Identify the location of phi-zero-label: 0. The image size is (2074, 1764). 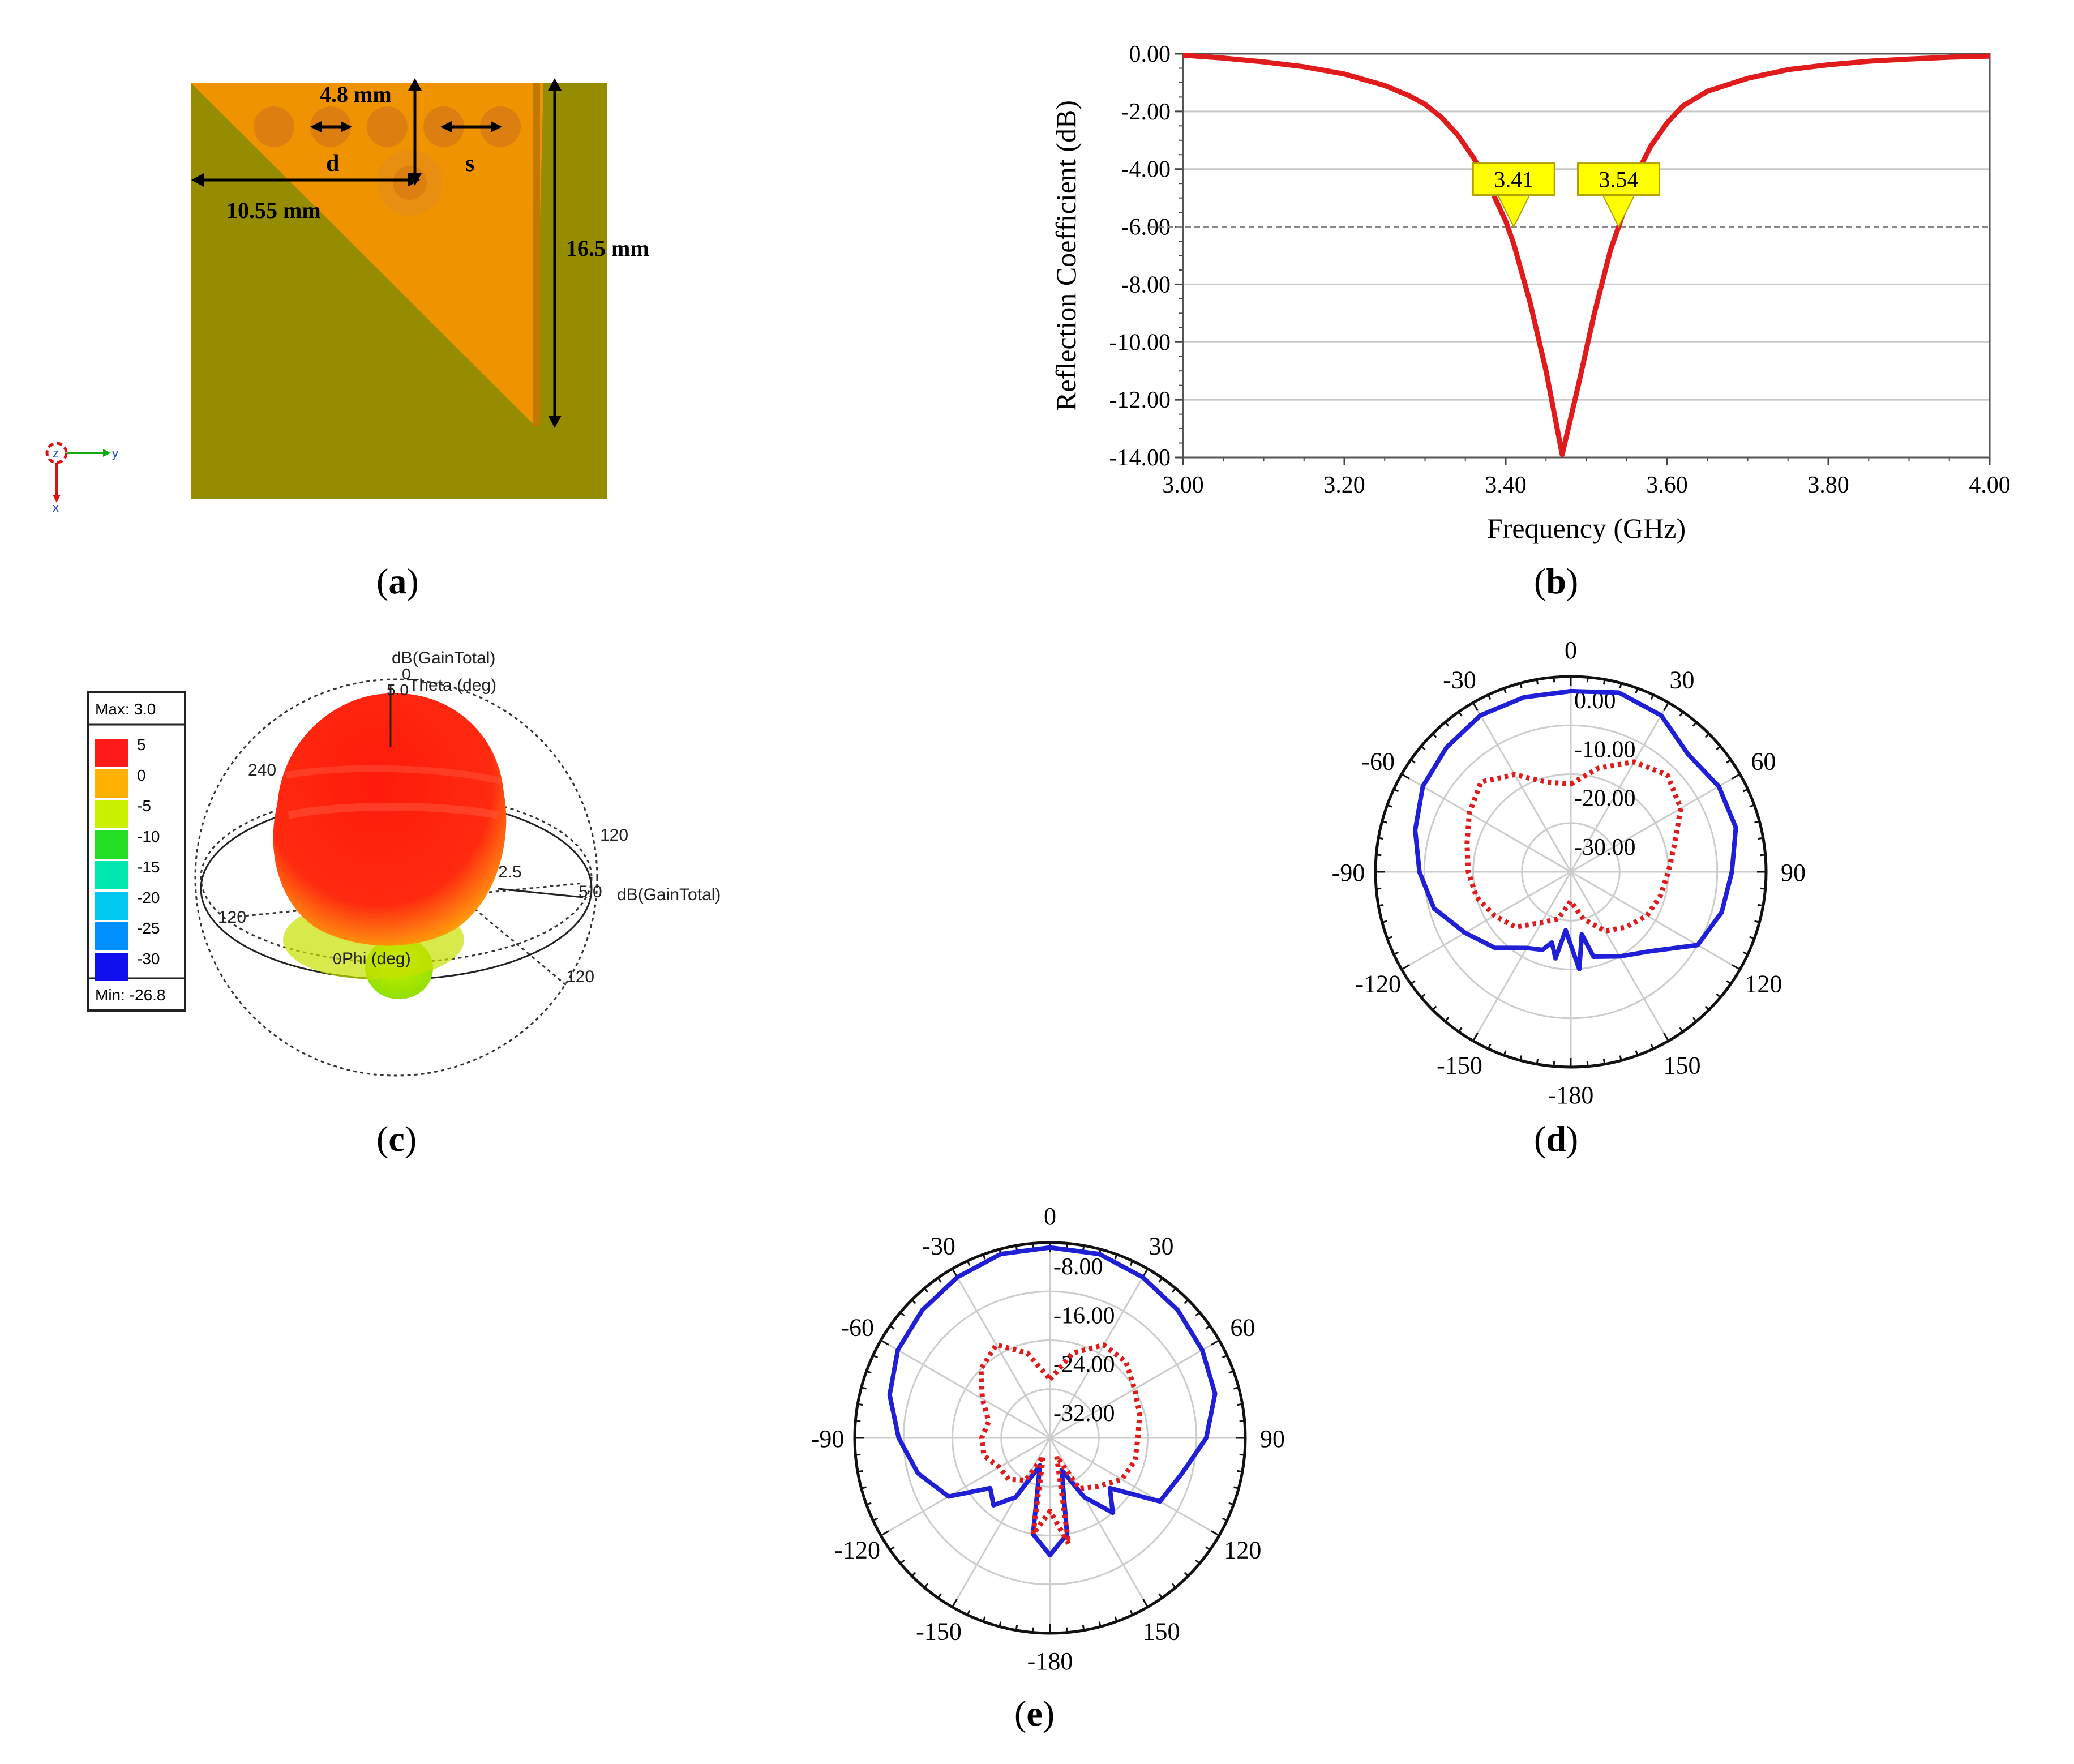
(337, 959).